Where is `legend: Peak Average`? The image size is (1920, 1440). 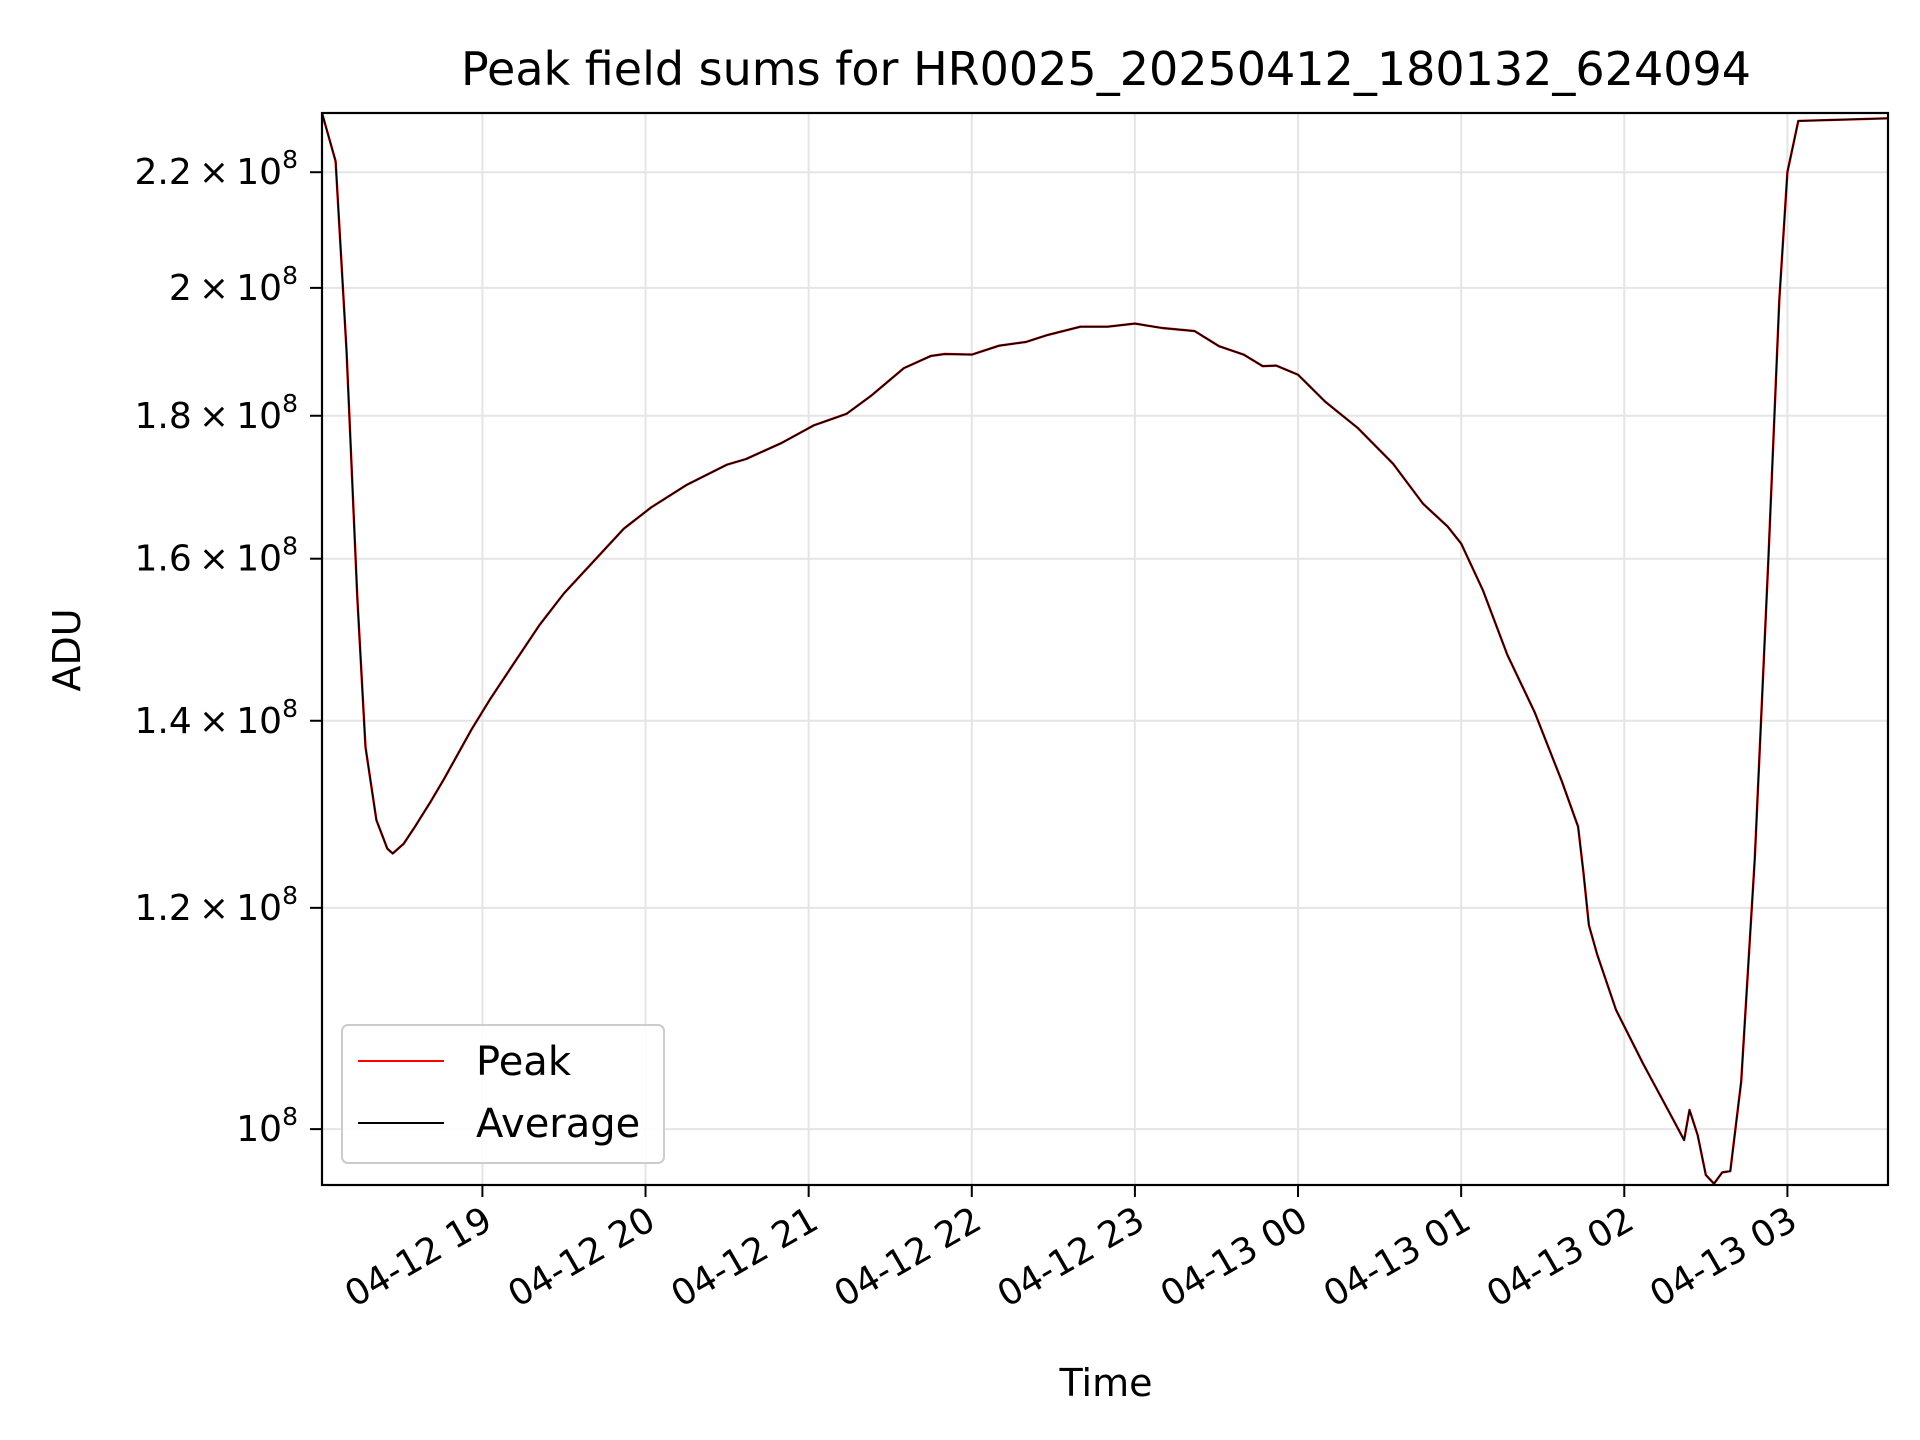
legend: Peak Average is located at coordinates (503, 1094).